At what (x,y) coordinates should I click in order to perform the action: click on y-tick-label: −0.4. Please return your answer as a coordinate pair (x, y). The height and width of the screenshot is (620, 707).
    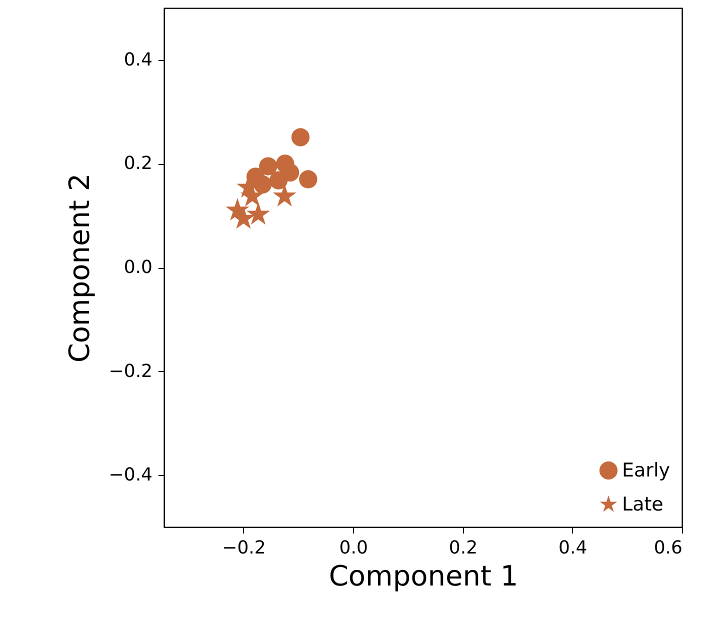
    Looking at the image, I should click on (130, 475).